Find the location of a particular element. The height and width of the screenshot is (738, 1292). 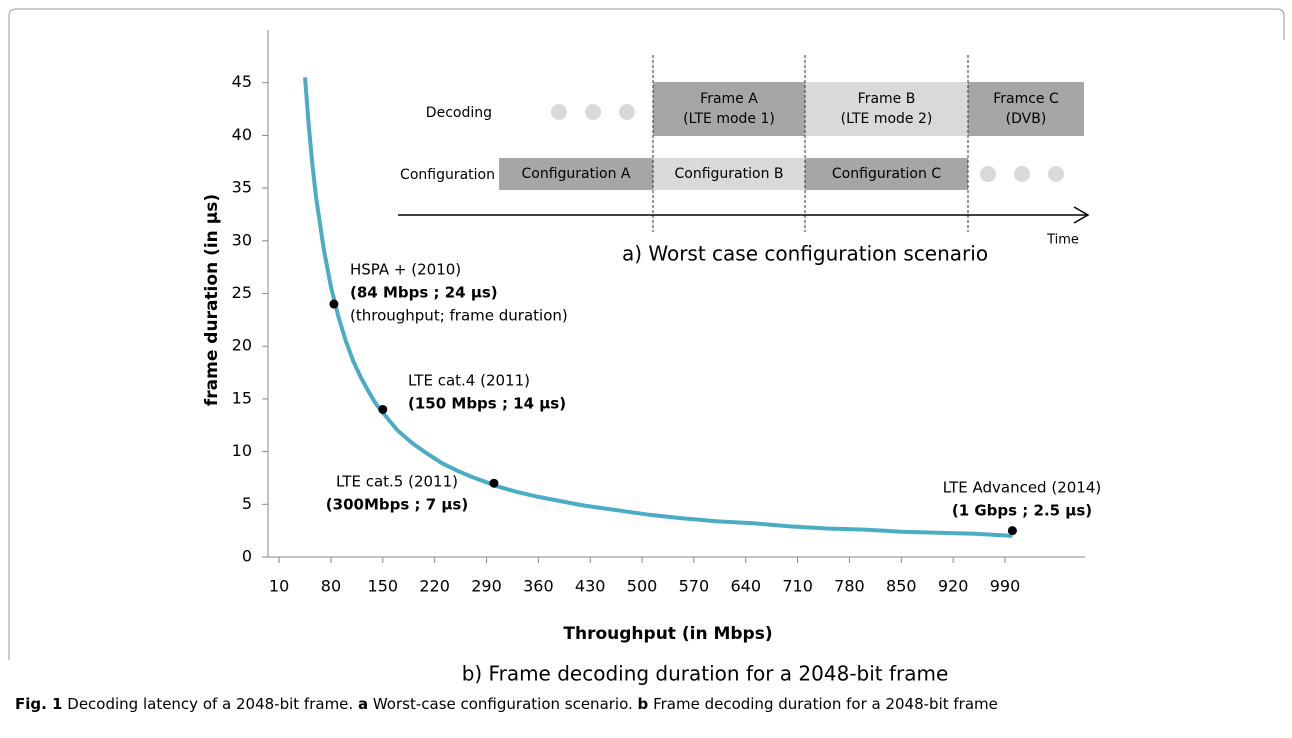

y-tick-label: 35 is located at coordinates (242, 187).